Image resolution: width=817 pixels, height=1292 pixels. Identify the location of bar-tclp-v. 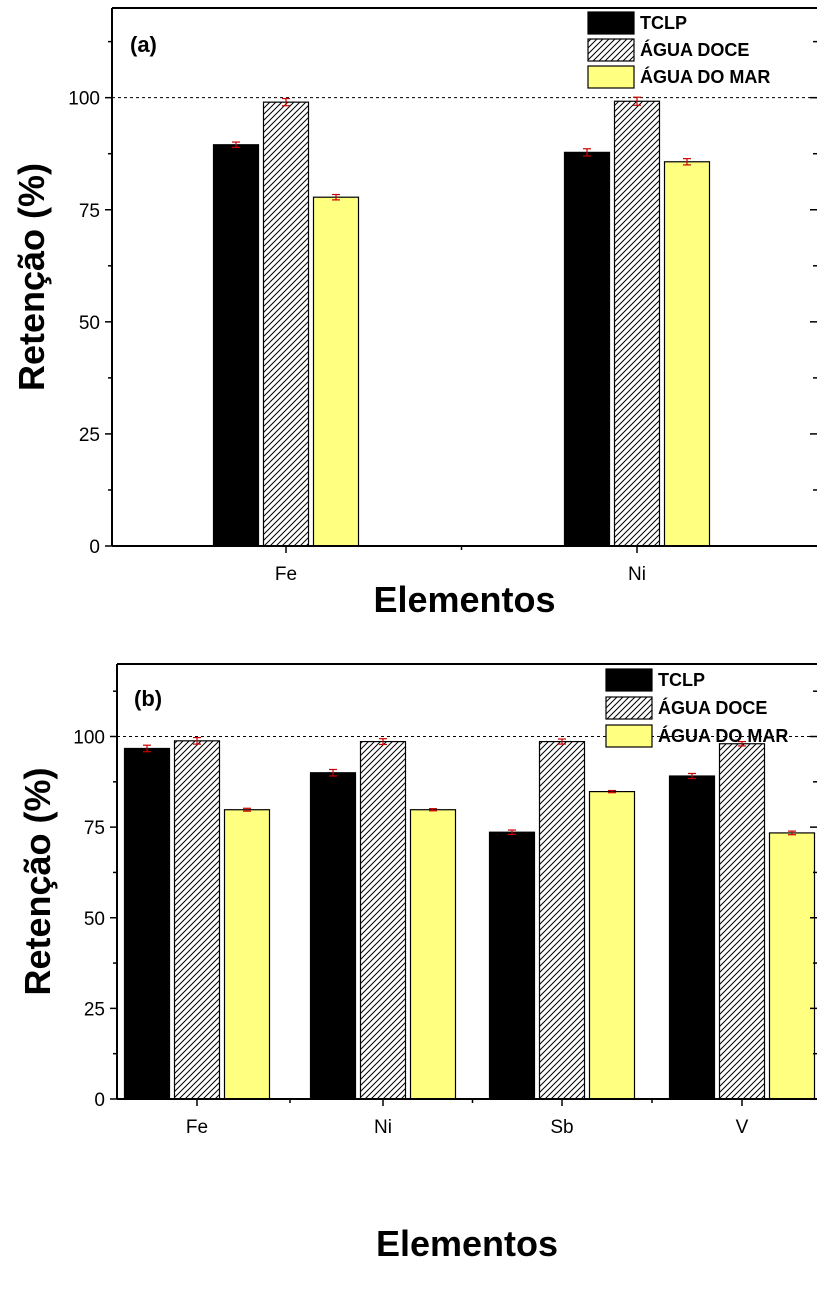
(692, 937).